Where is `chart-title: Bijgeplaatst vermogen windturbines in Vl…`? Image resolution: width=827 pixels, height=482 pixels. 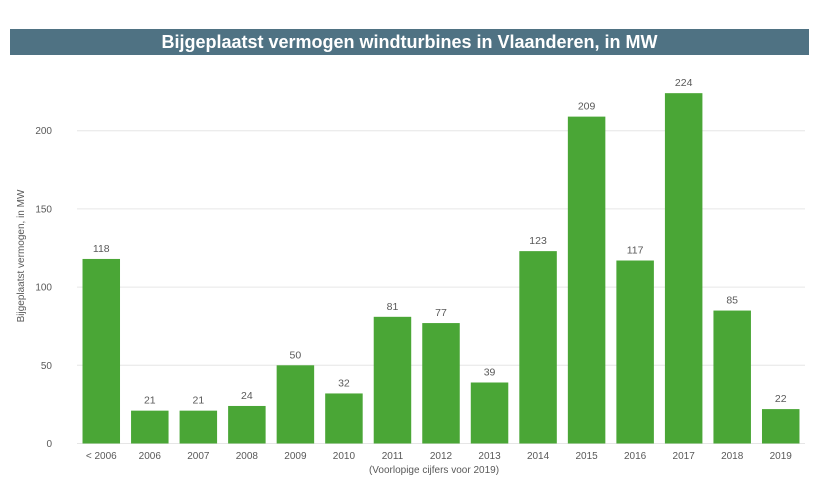 chart-title: Bijgeplaatst vermogen windturbines in Vl… is located at coordinates (409, 41).